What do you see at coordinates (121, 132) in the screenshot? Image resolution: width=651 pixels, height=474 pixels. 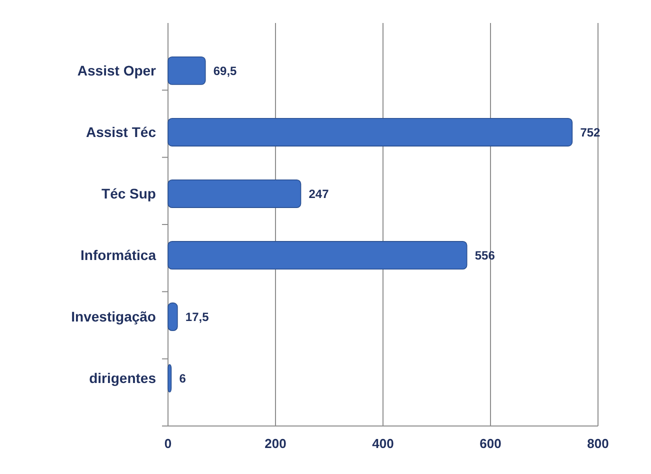 I see `y-tick-label: Assist Téc` at bounding box center [121, 132].